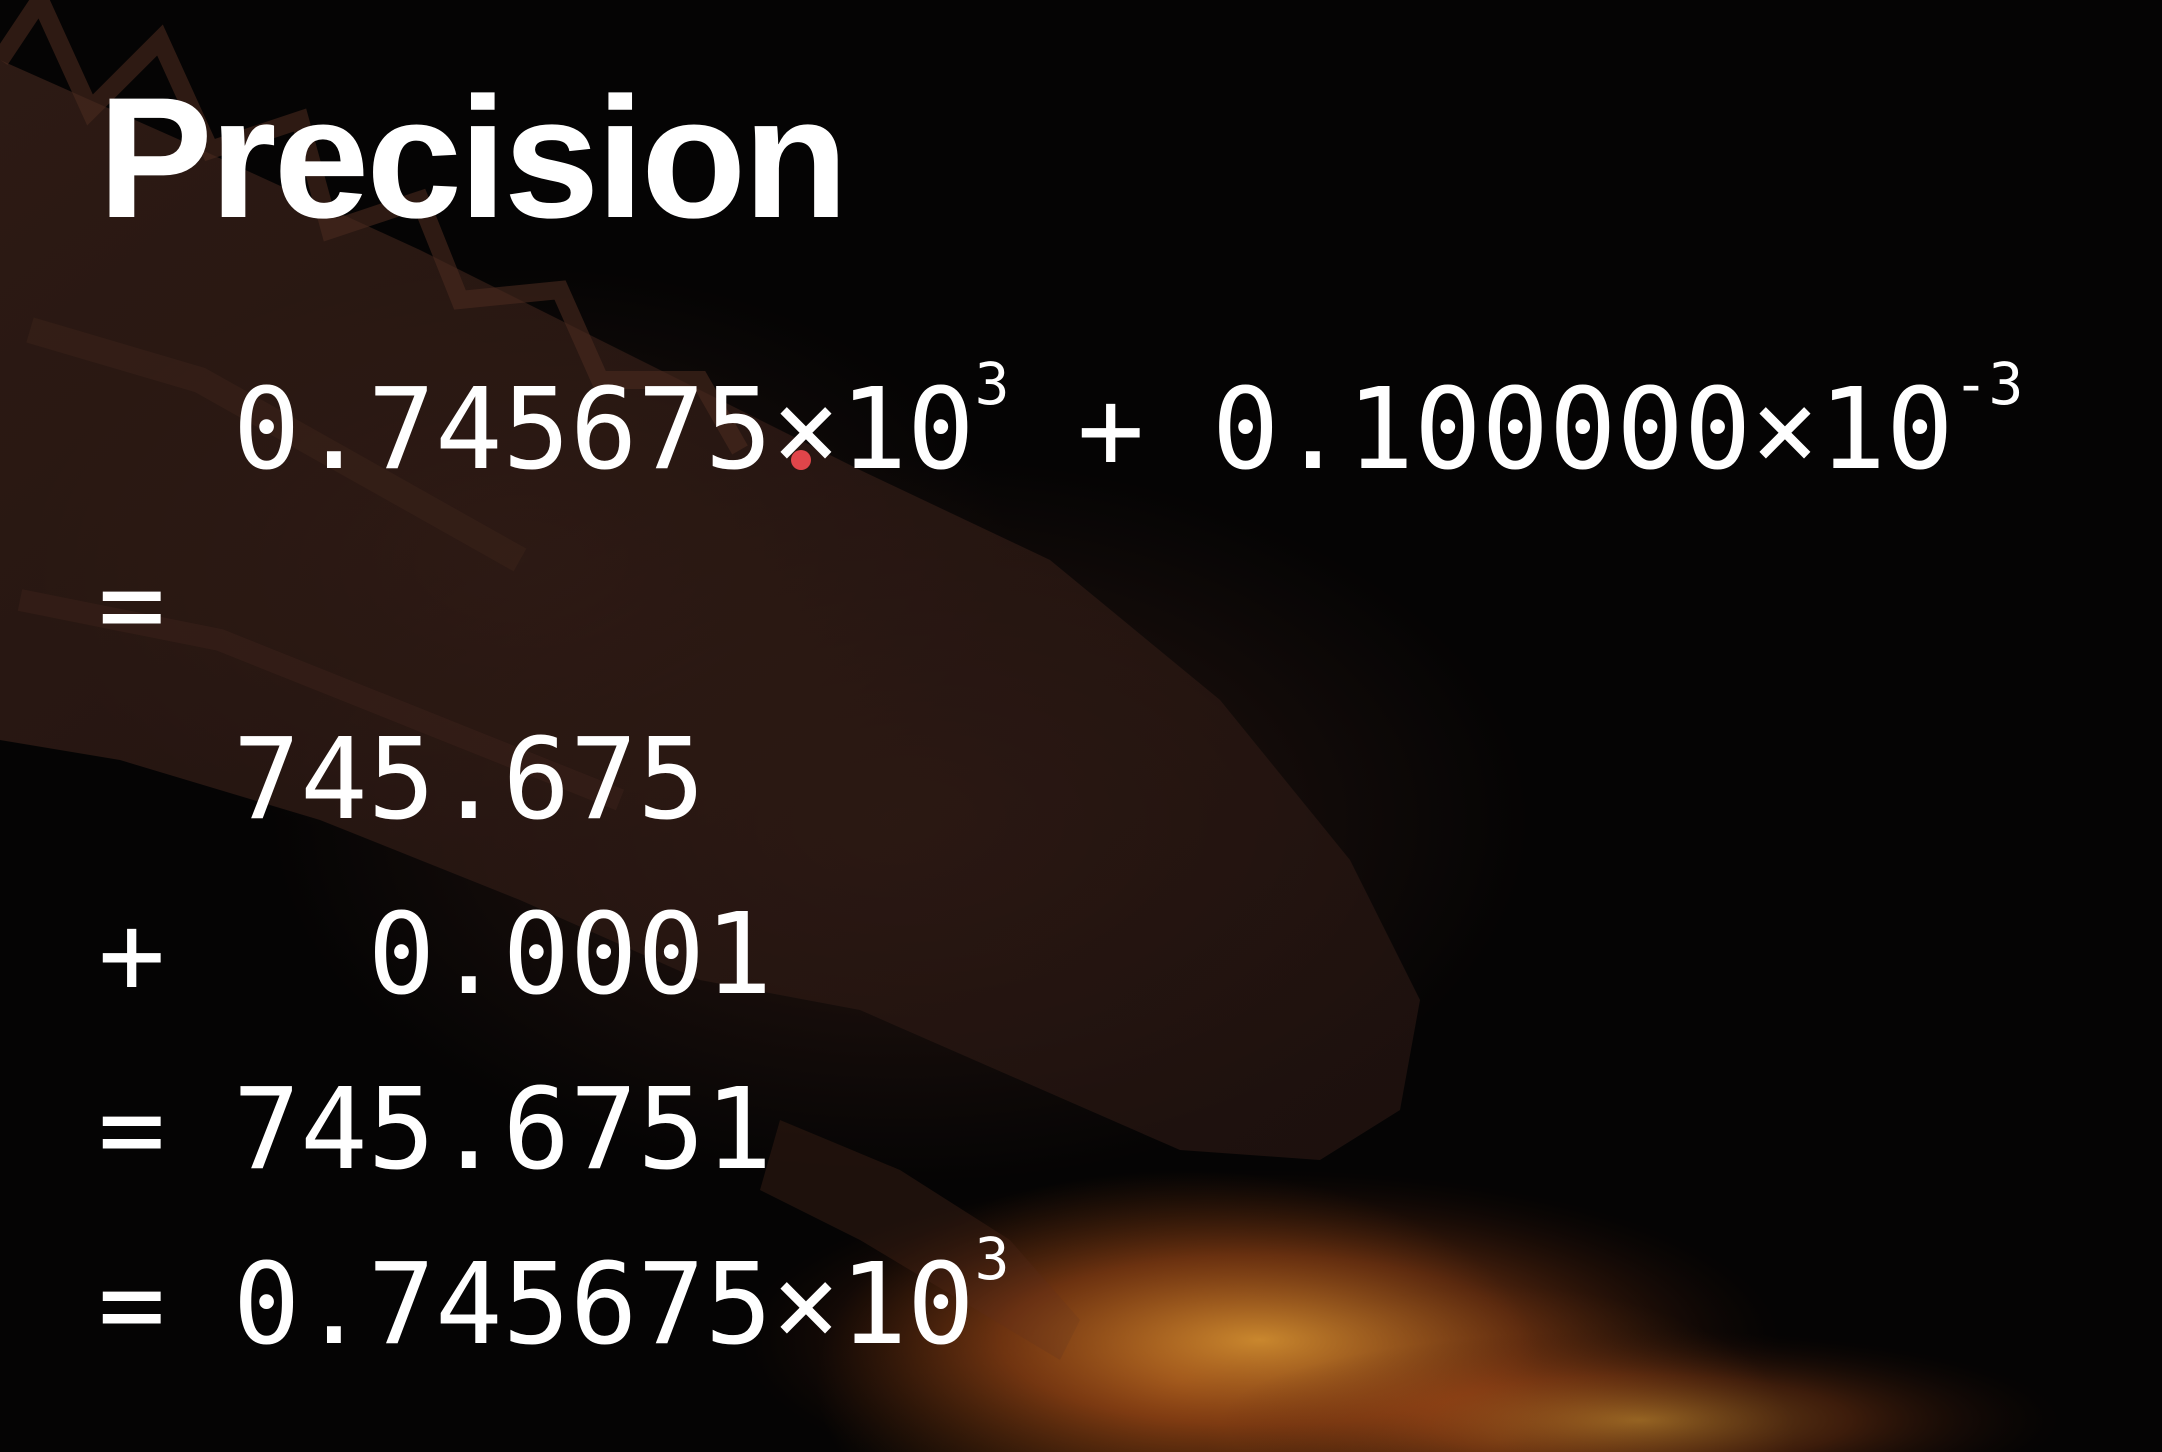 Image resolution: width=2162 pixels, height=1452 pixels. Describe the element at coordinates (165, 430) in the screenshot. I see `spacer` at that location.